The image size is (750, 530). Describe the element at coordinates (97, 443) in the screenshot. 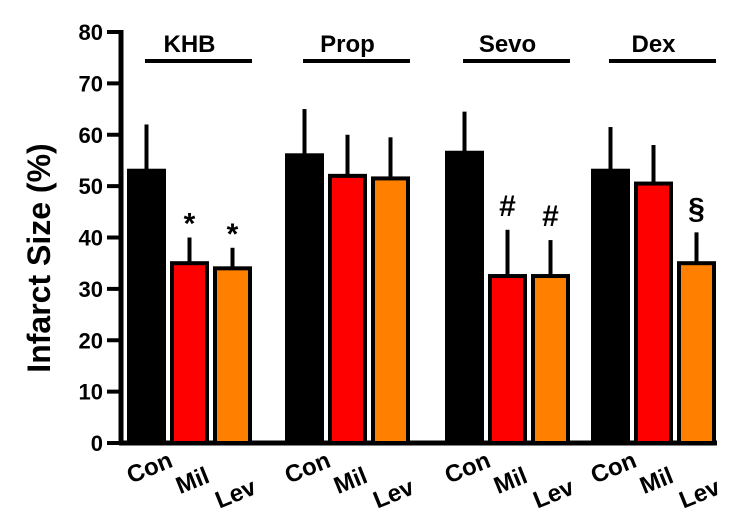

I see `y-tick-label: 0` at that location.